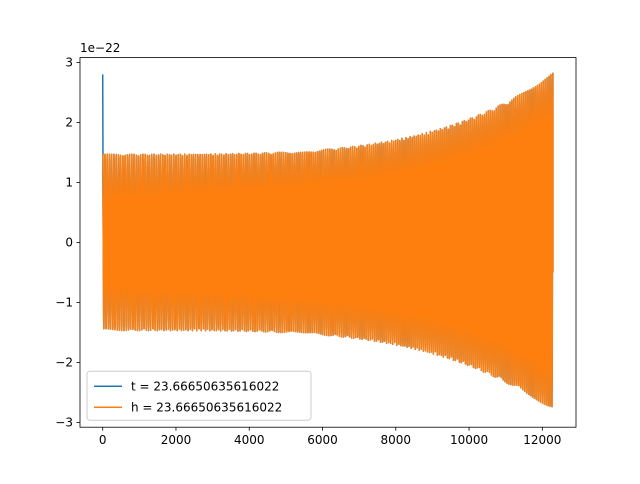 The image size is (640, 484). I want to click on y-tick-label: −3, so click(64, 423).